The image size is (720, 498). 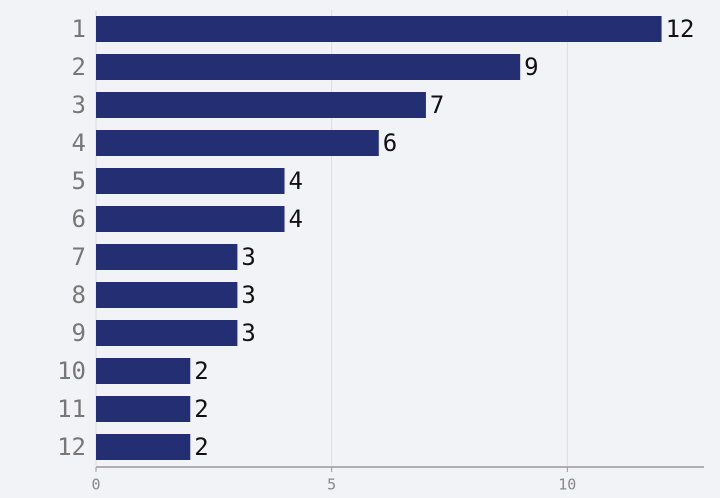 I want to click on y-tick-label: 8, so click(x=79, y=295).